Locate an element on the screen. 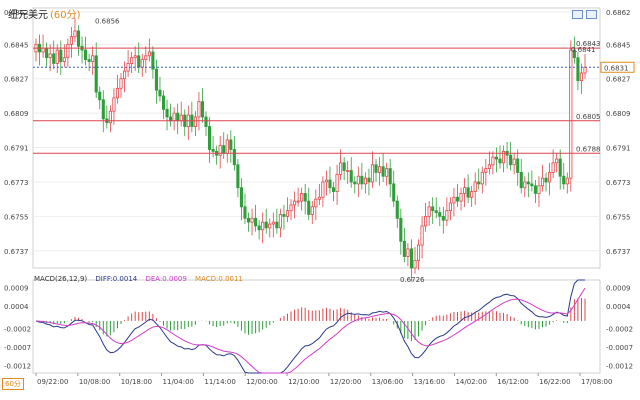  x-tick-label: 11/14:00 is located at coordinates (219, 382).